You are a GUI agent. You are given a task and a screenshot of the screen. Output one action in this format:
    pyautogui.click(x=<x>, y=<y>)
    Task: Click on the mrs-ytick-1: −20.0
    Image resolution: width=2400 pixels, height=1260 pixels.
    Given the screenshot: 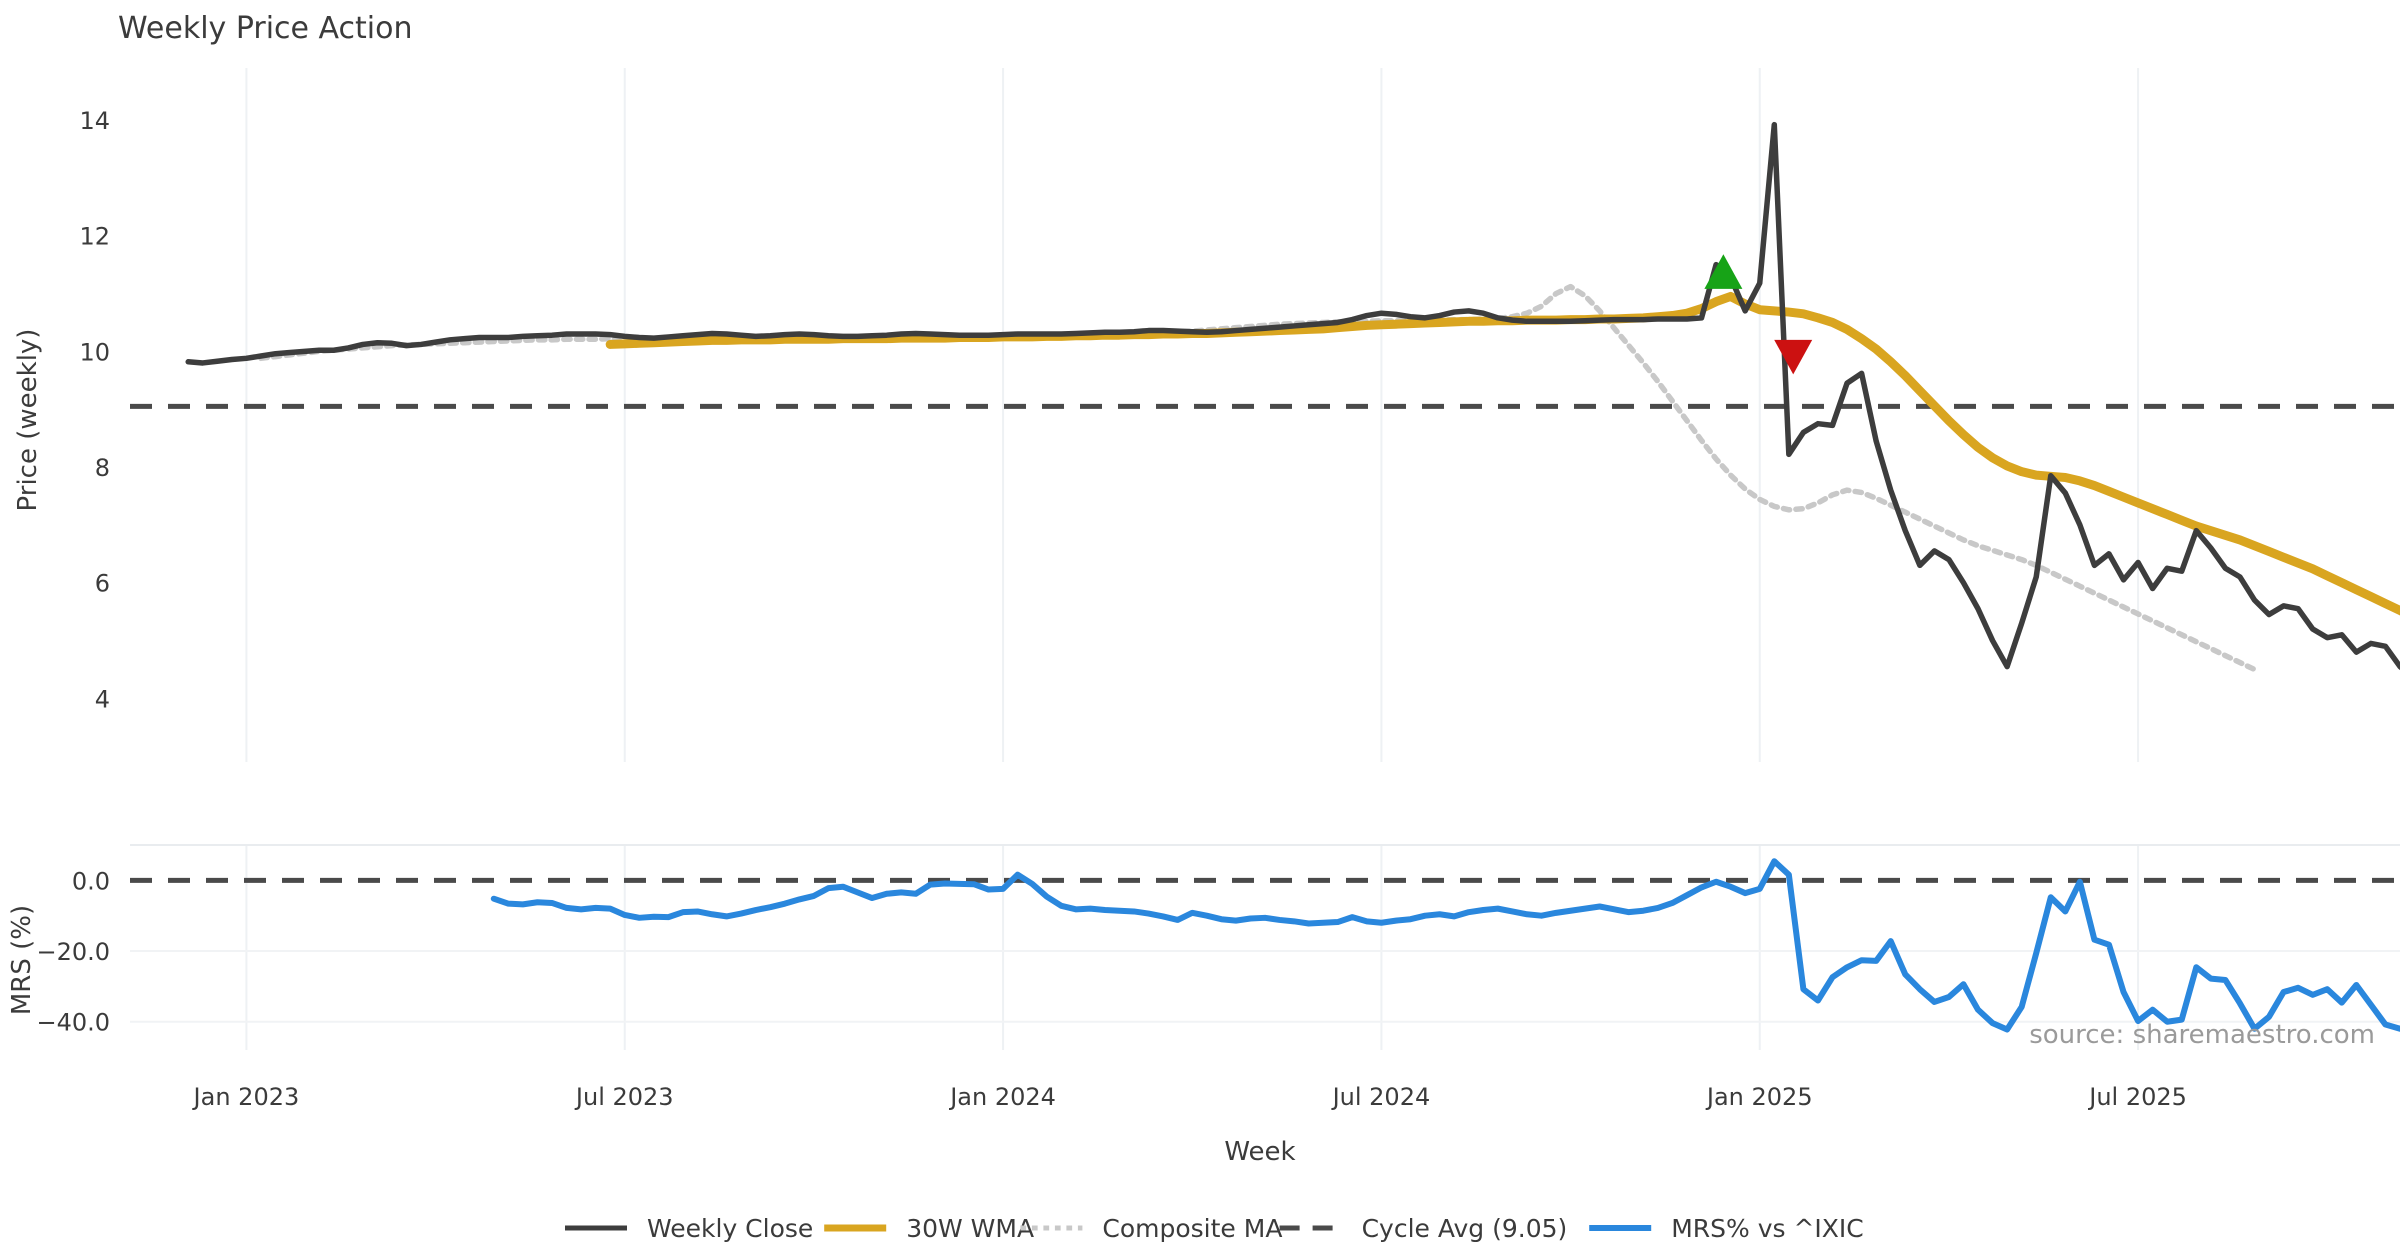 What is the action you would take?
    pyautogui.click(x=73, y=952)
    